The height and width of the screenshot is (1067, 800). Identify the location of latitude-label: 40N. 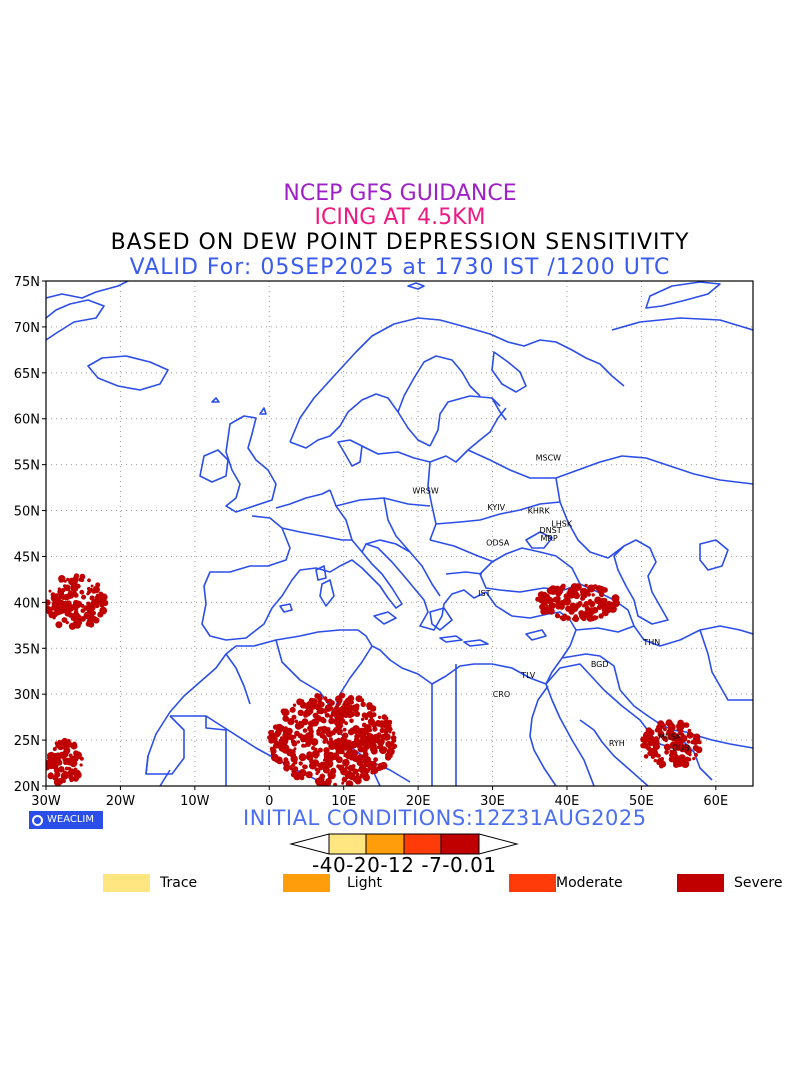
(27, 603).